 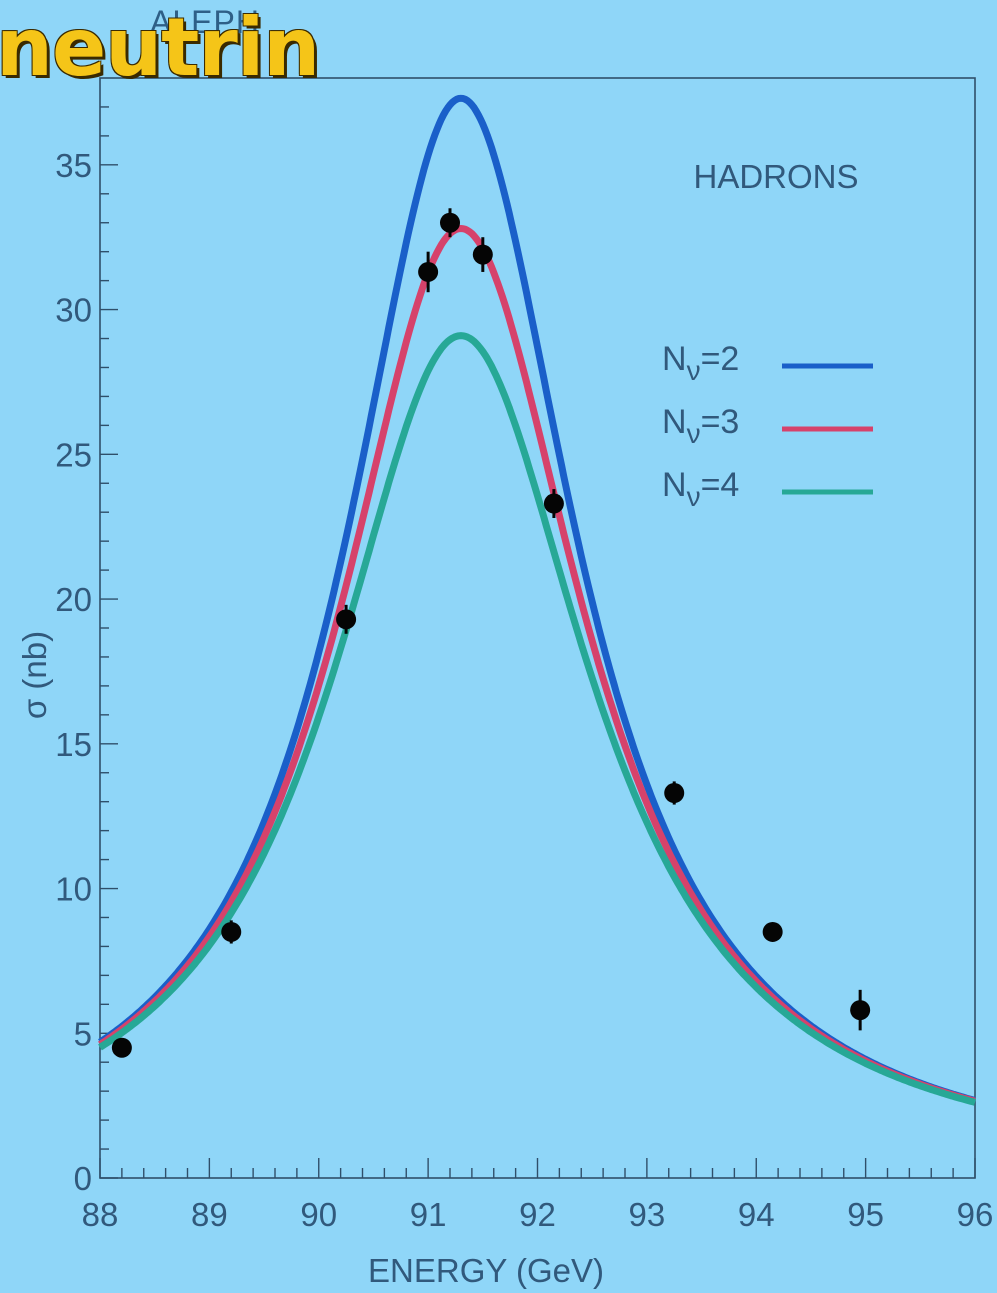 What do you see at coordinates (83, 1033) in the screenshot?
I see `y-tick-label: 5` at bounding box center [83, 1033].